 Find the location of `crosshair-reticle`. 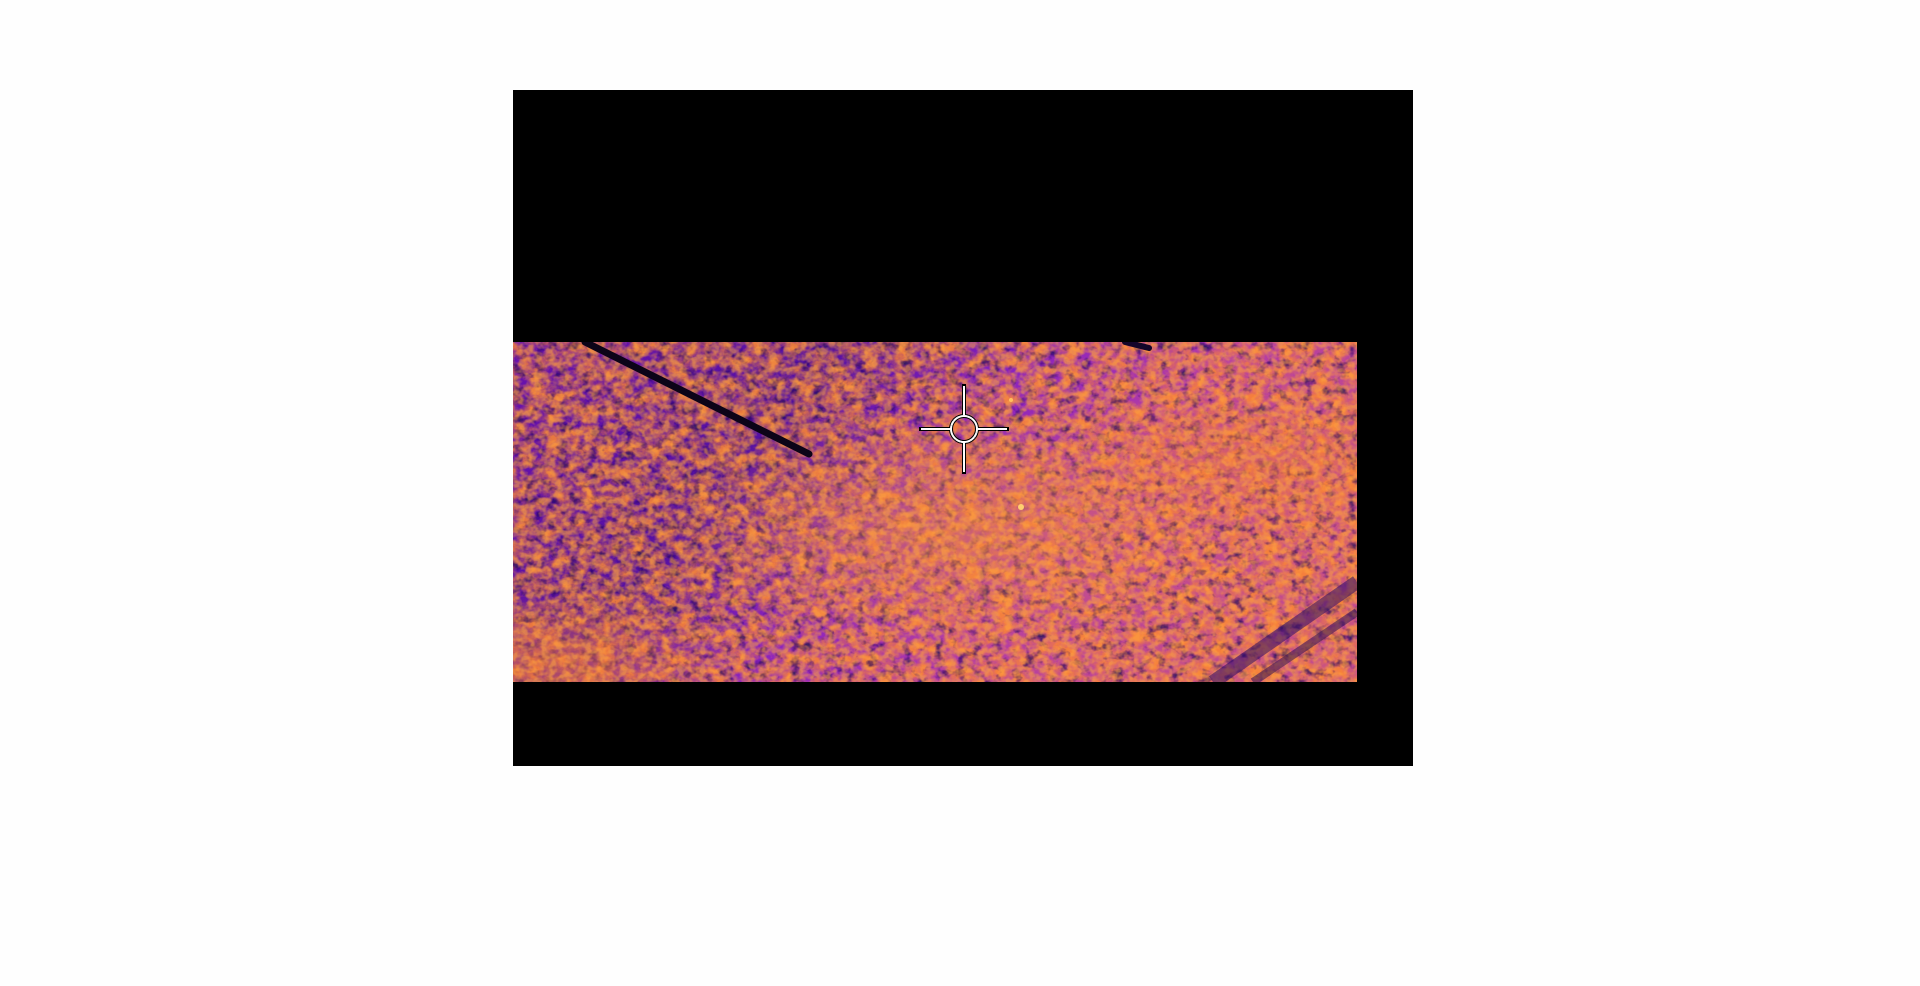

crosshair-reticle is located at coordinates (964, 429).